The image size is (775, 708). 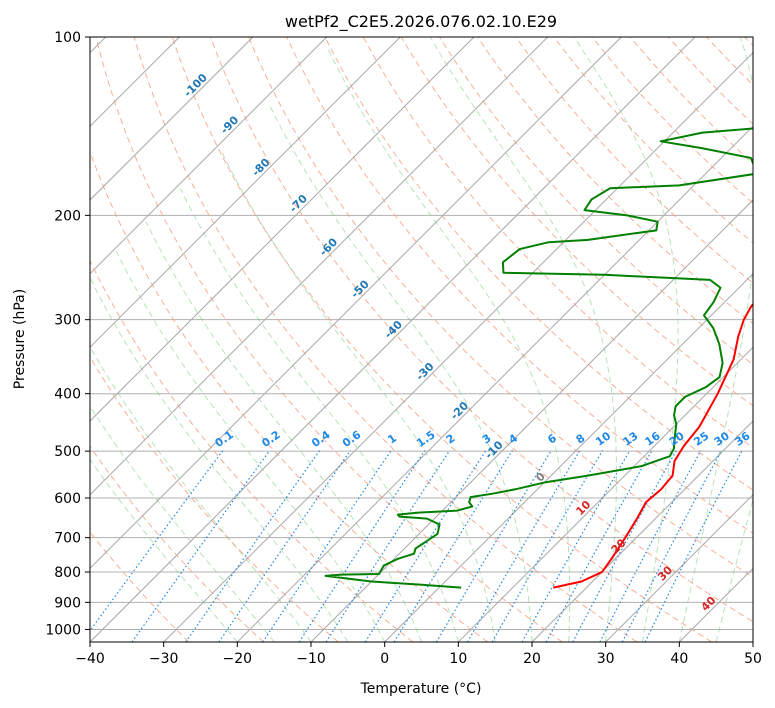 I want to click on x-axis-title: Temperature (°C), so click(x=421, y=689).